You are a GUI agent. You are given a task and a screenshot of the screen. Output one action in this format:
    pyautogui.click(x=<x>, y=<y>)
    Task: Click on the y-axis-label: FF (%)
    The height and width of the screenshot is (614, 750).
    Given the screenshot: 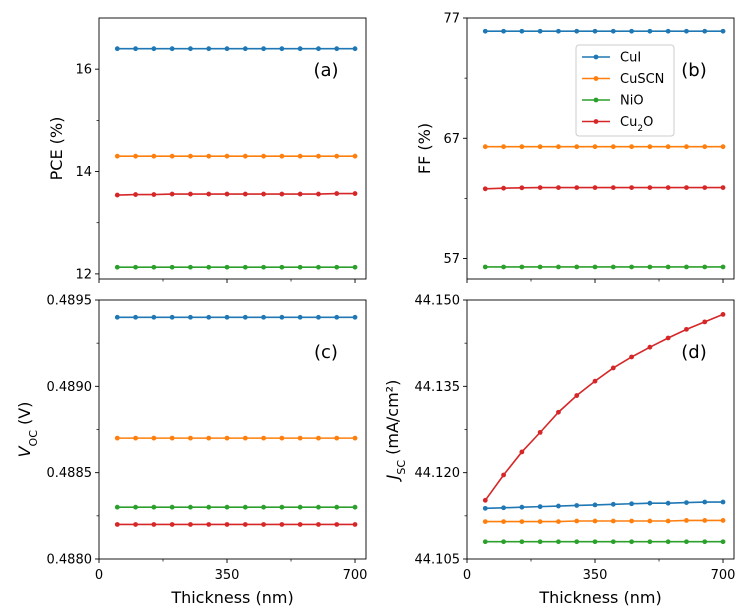 What is the action you would take?
    pyautogui.click(x=424, y=148)
    